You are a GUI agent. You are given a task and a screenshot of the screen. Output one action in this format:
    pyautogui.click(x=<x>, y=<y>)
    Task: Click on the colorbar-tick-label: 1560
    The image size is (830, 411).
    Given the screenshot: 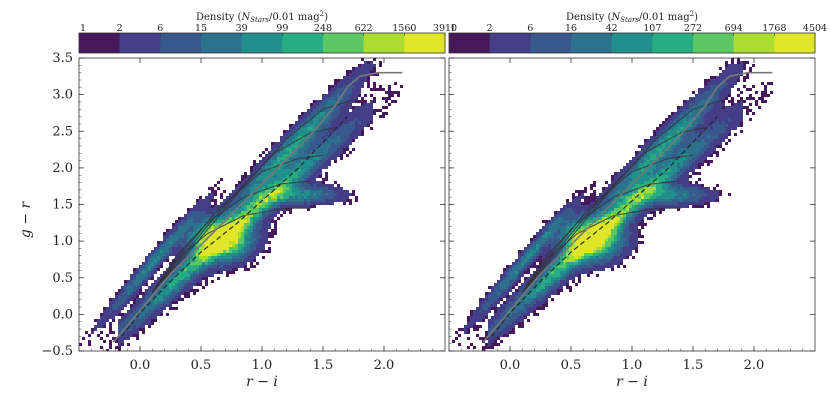 What is the action you would take?
    pyautogui.click(x=404, y=28)
    